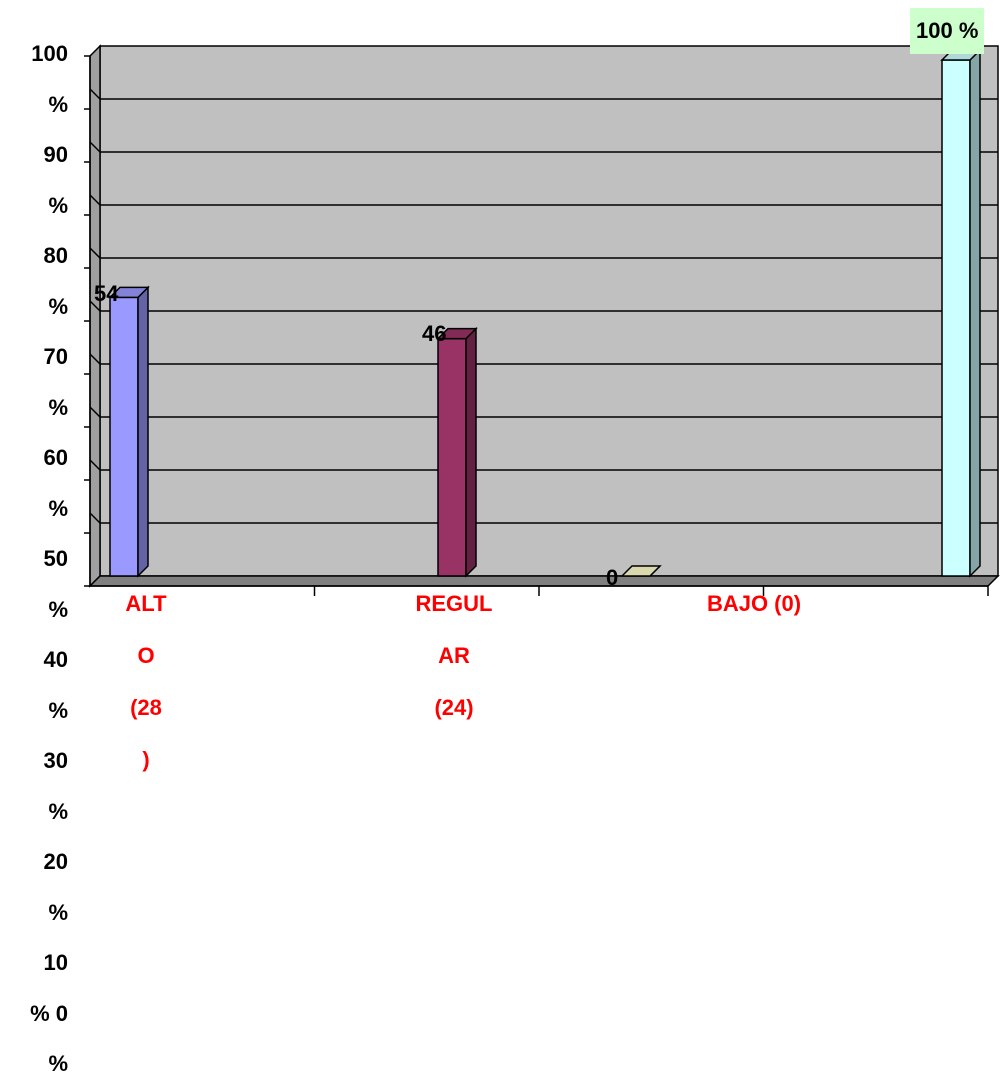 The image size is (1007, 1077). What do you see at coordinates (146, 603) in the screenshot?
I see `category-label: ALT` at bounding box center [146, 603].